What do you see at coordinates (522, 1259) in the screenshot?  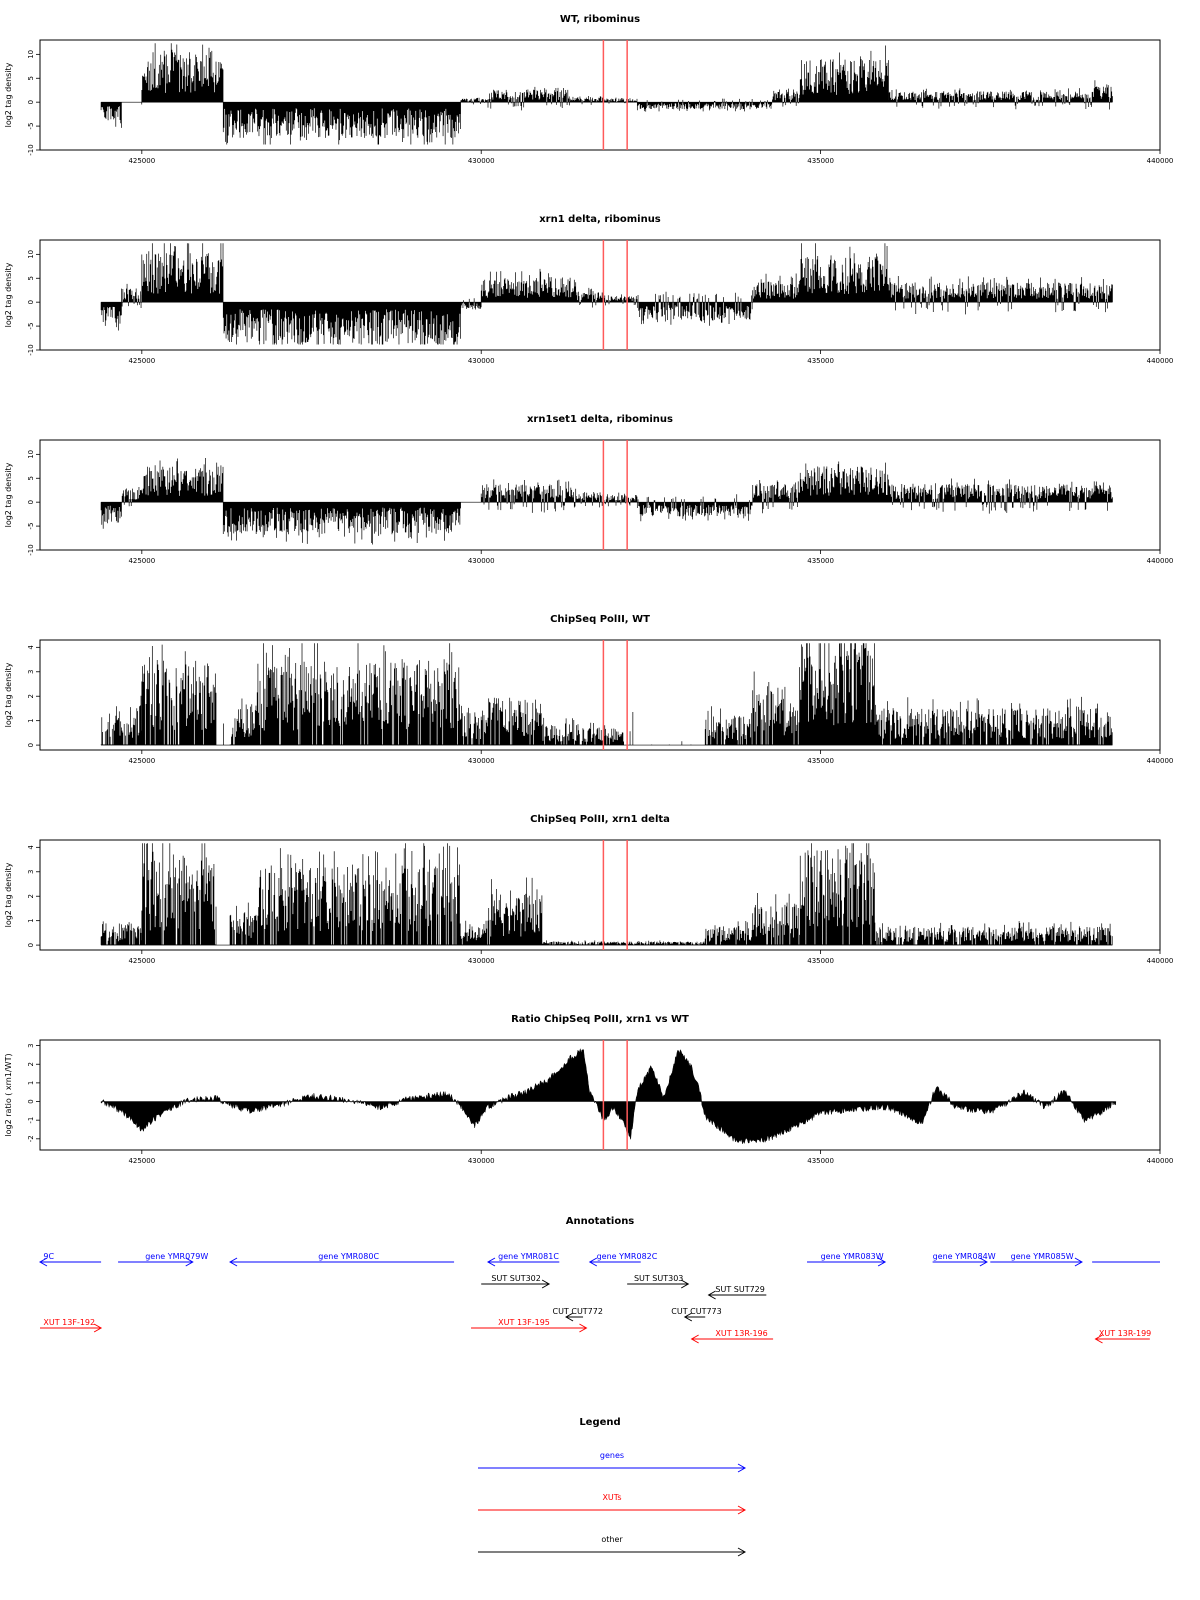 I see `annotation-gene-ymr081c: gene YMR081C` at bounding box center [522, 1259].